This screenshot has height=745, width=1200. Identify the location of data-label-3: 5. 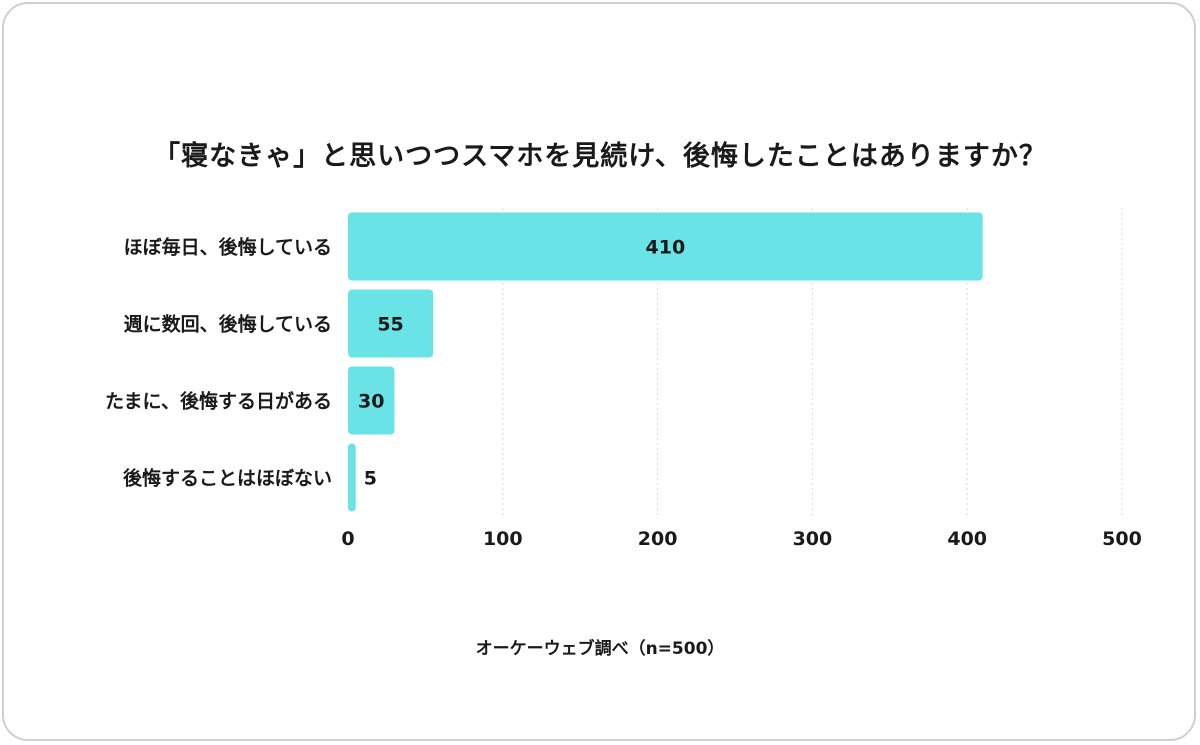
(370, 479).